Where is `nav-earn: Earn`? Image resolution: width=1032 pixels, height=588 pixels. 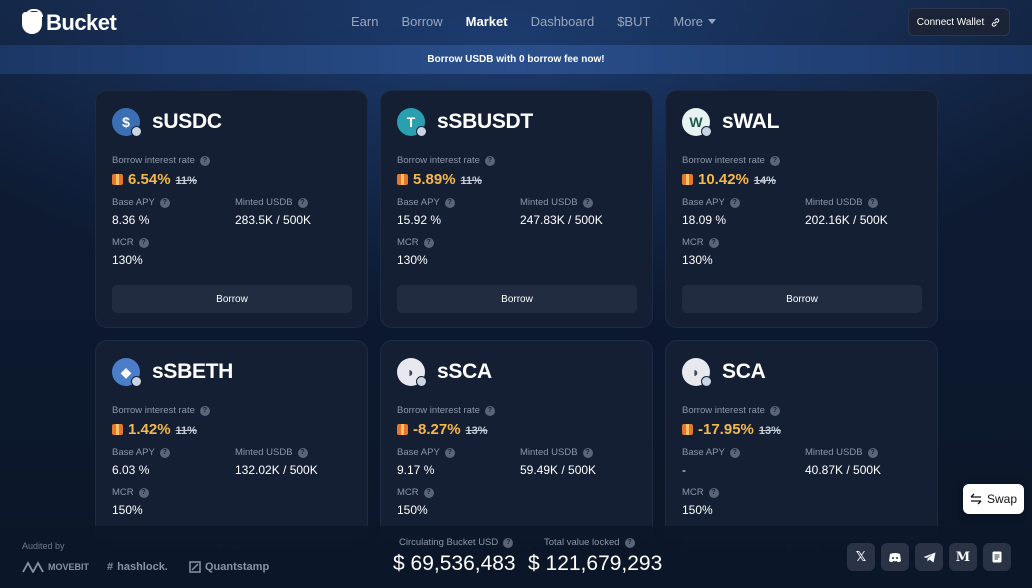
nav-earn: Earn is located at coordinates (365, 21).